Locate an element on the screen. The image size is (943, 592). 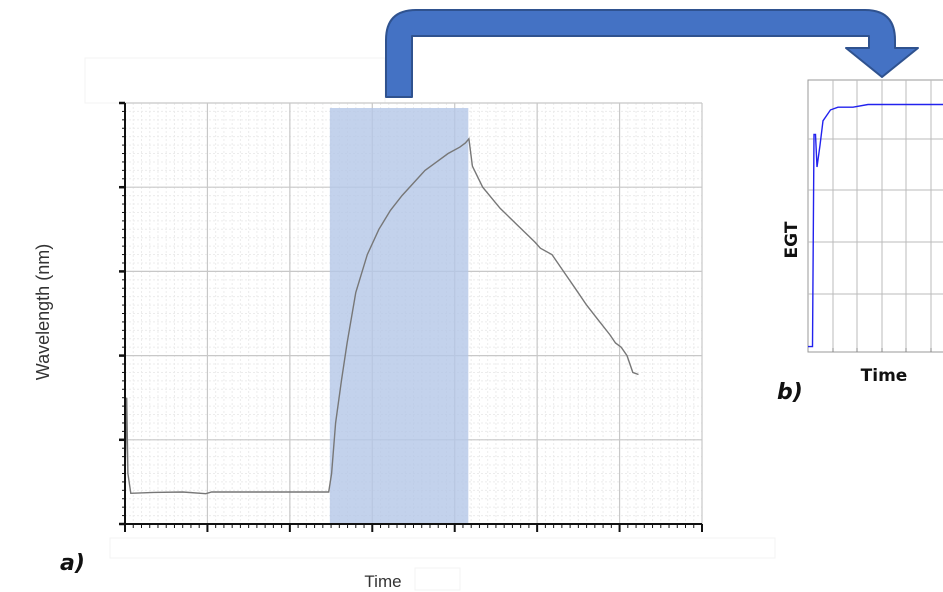
panel-label-a: a) is located at coordinates (72, 563).